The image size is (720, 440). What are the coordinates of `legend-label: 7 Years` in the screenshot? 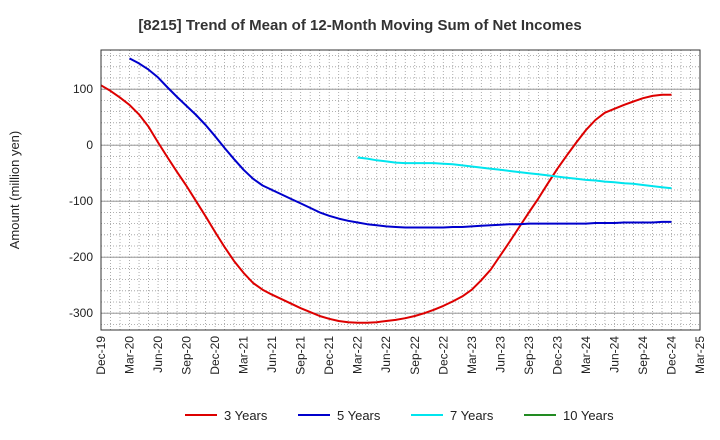 It's located at (472, 415).